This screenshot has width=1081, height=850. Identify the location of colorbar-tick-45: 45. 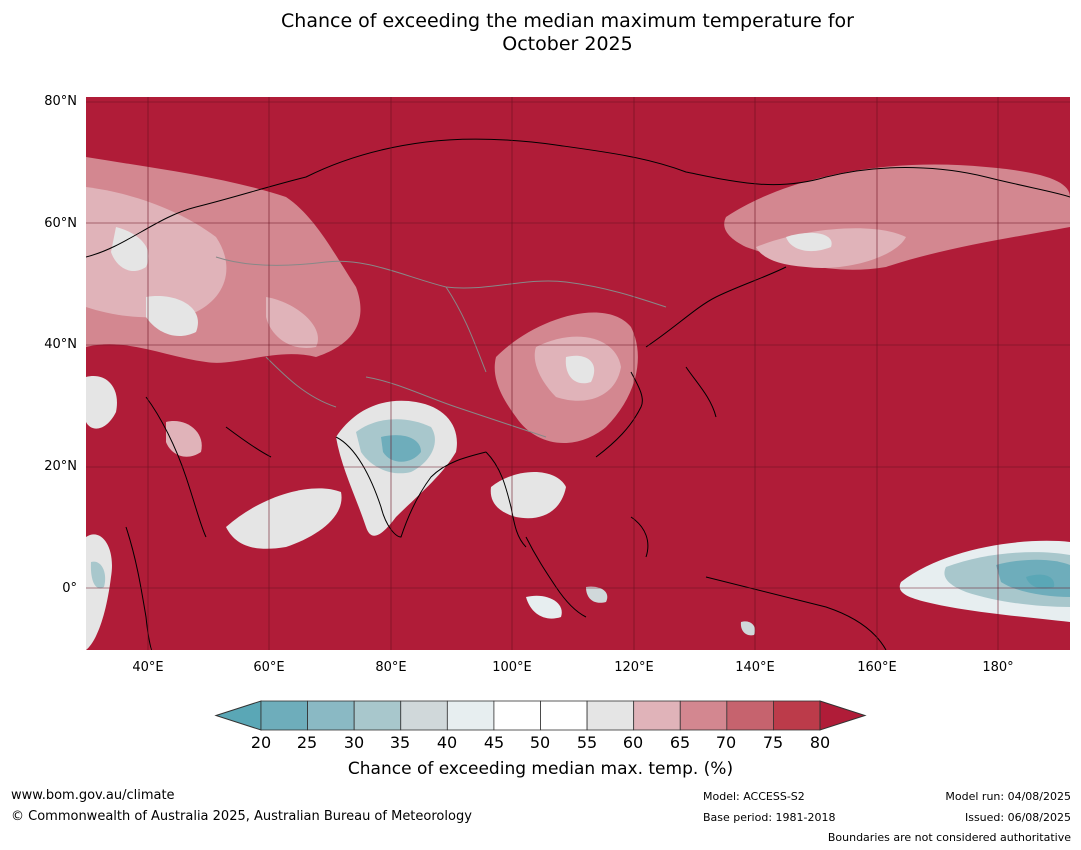
(494, 742).